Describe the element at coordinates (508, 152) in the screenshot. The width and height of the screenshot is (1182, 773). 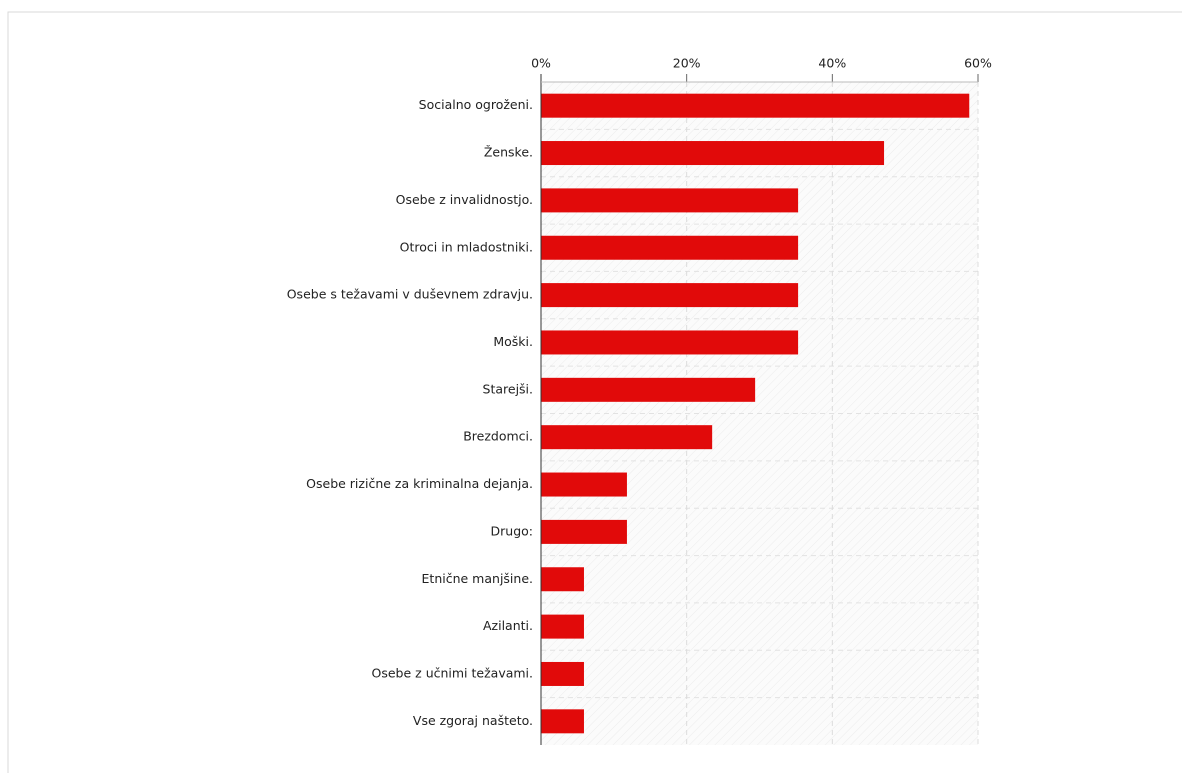
I see `y-tick-label: Ženske.` at that location.